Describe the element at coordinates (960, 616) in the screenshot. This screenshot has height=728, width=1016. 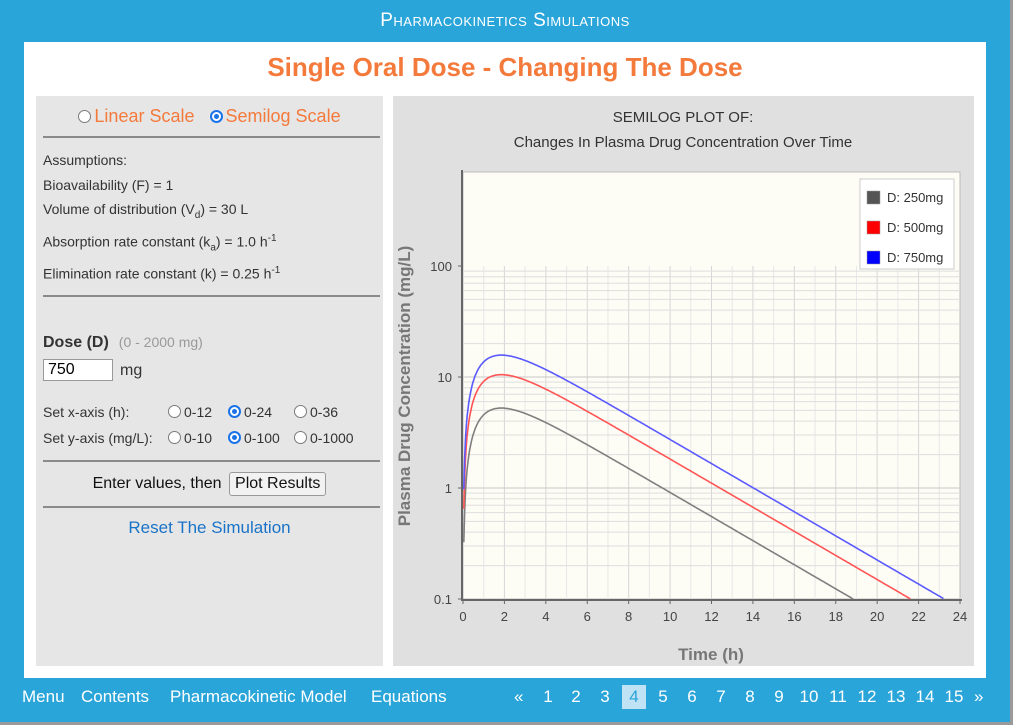
I see `x-tick-label: 24` at that location.